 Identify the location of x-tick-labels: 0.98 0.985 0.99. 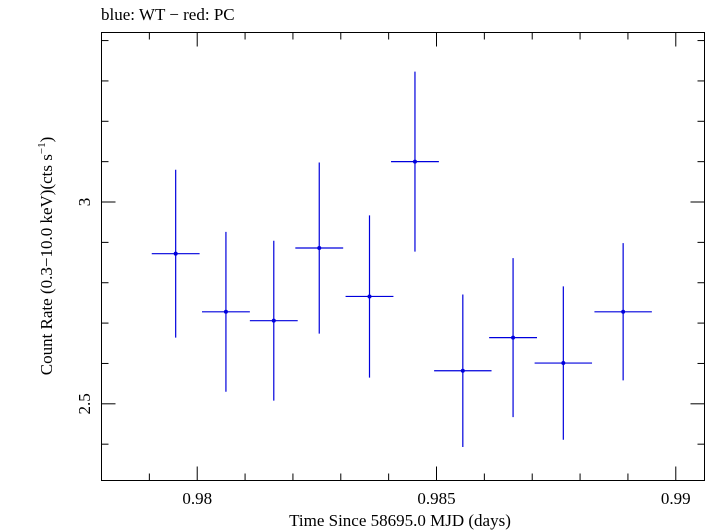
(436, 498).